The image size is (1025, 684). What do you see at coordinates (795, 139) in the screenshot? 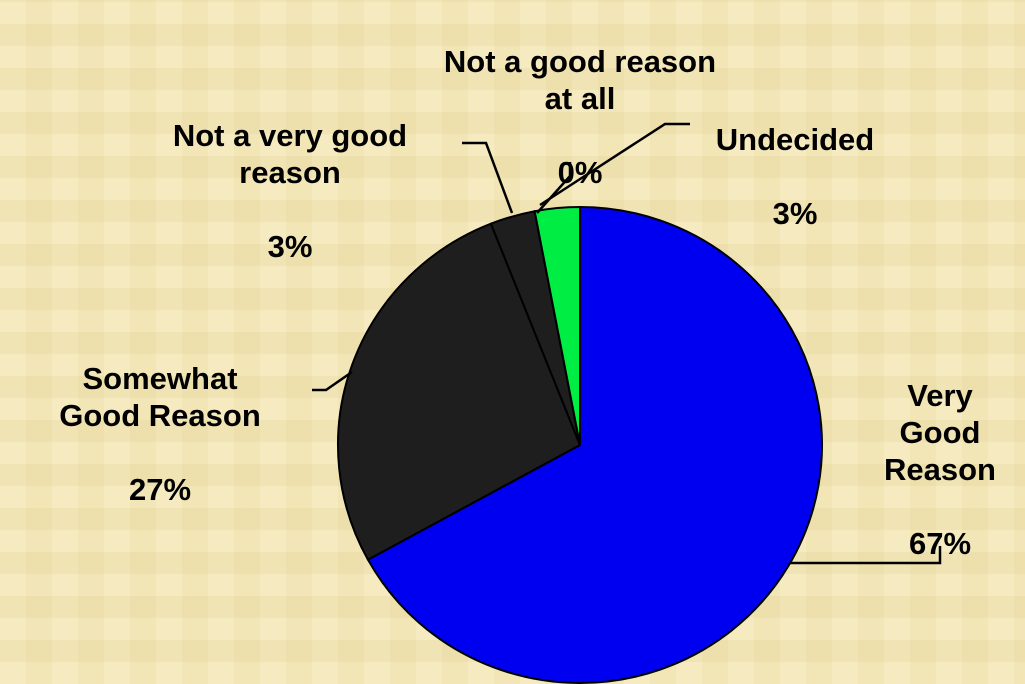
I see `slice-name: Undecided` at bounding box center [795, 139].